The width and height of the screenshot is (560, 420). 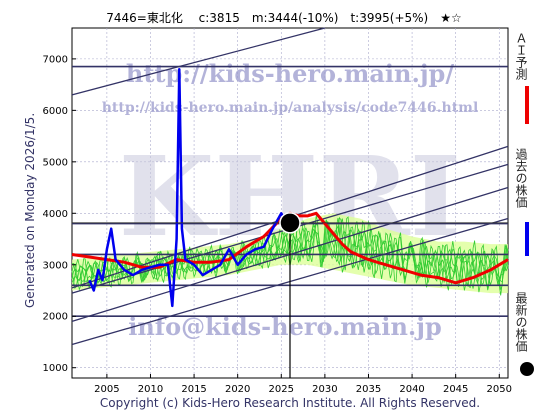 What do you see at coordinates (521, 322) in the screenshot?
I see `legend-latest-label: 最新の株価` at bounding box center [521, 322].